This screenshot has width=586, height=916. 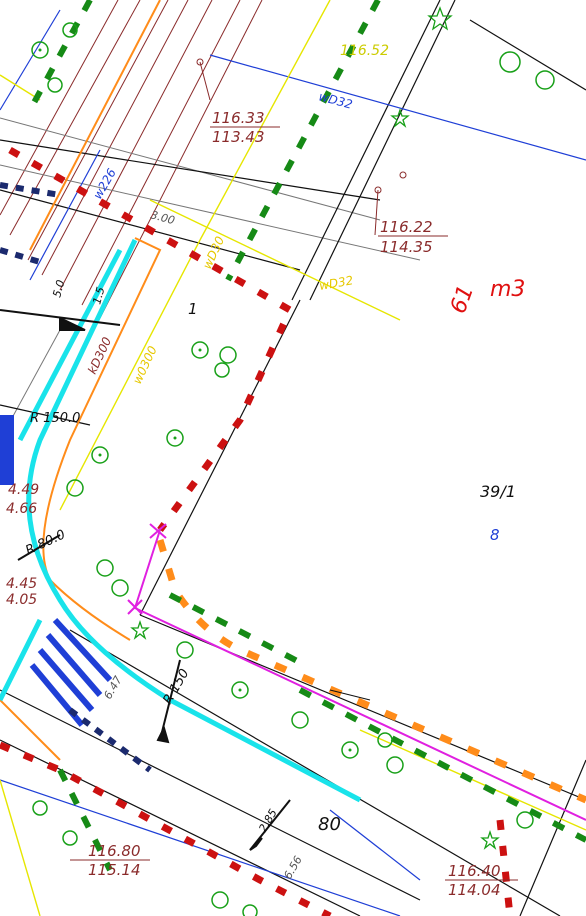 What do you see at coordinates (58, 289) in the screenshot?
I see `dim-label-50: 5.0` at bounding box center [58, 289].